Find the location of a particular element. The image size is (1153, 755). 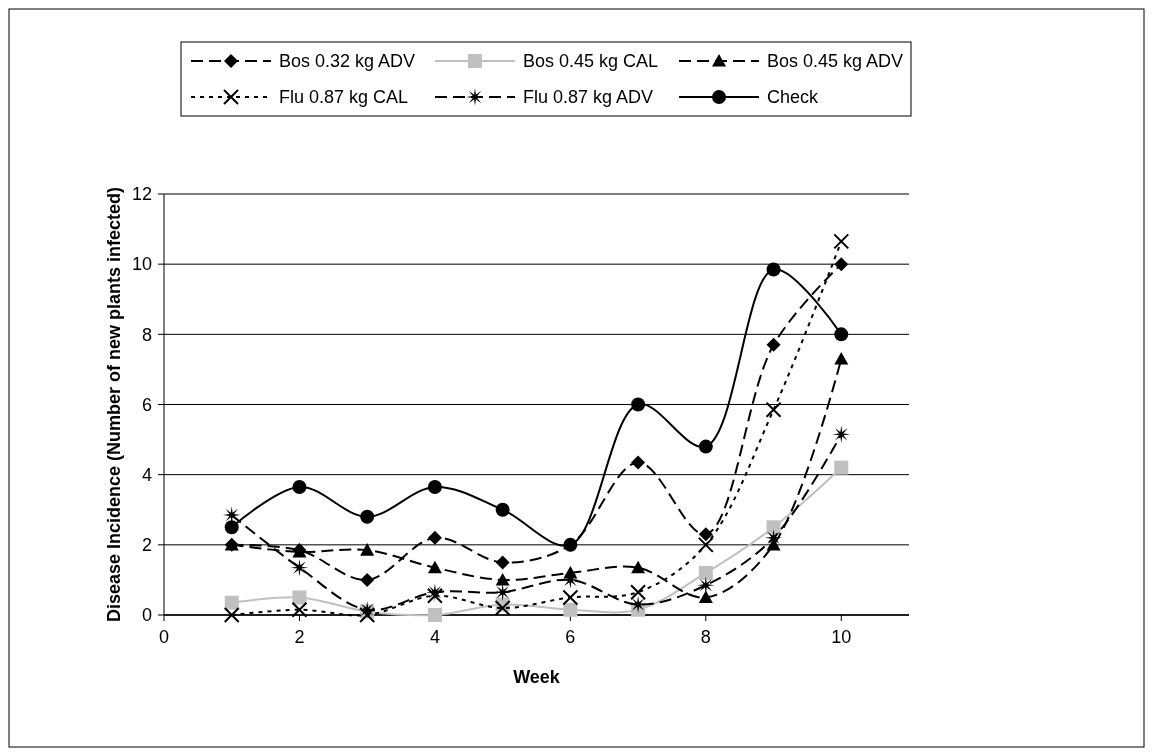

y-tick-label: 2 is located at coordinates (146, 545).